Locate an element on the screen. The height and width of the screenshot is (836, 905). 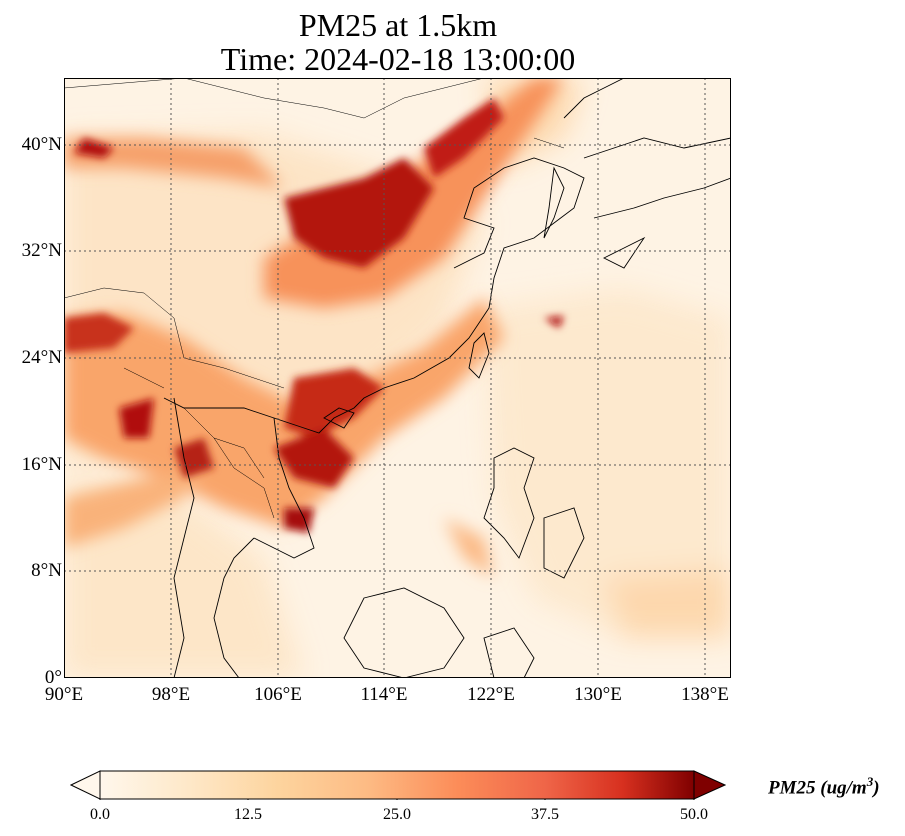
colorbar-label-close: ) is located at coordinates (876, 788).